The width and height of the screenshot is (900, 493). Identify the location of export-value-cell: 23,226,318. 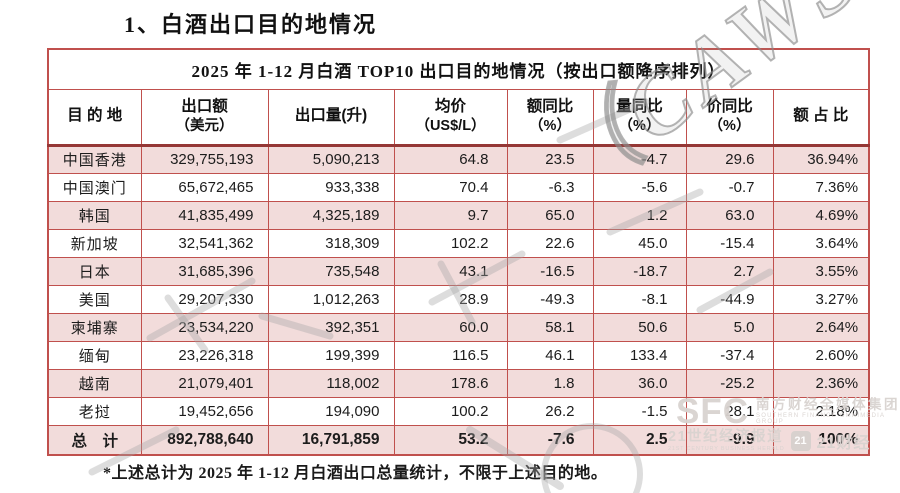
(204, 355).